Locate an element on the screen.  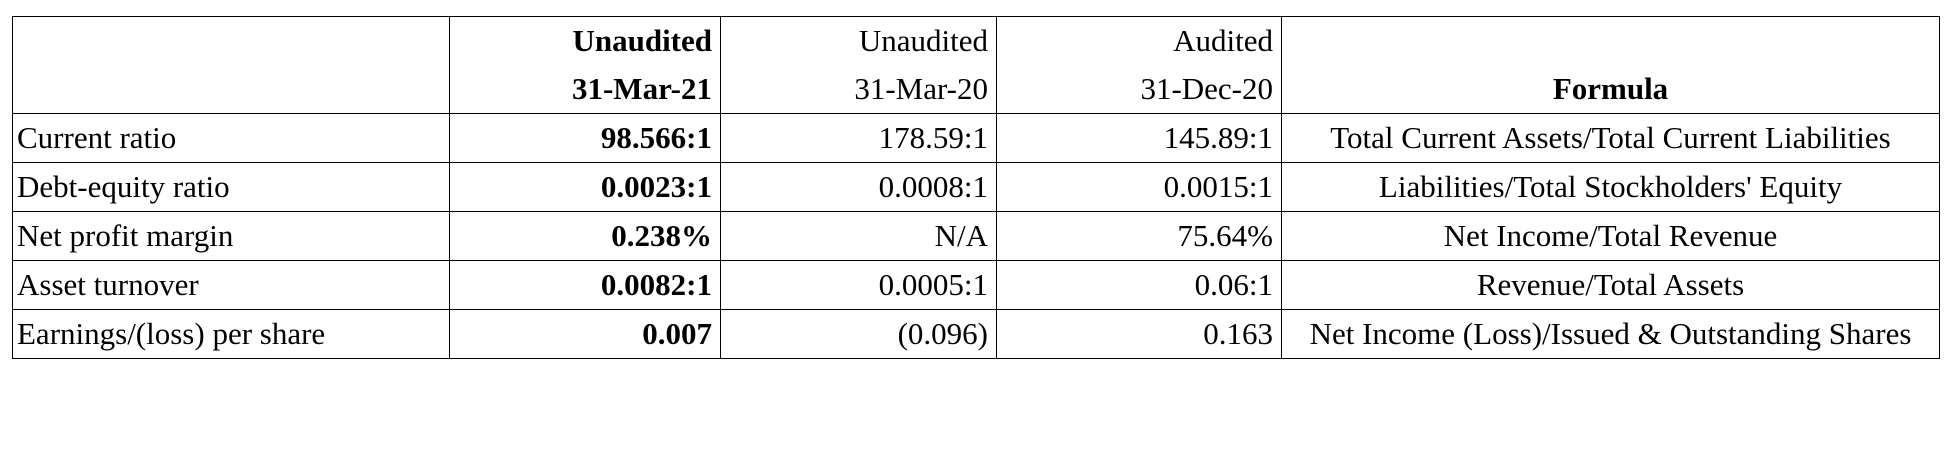
formula-cell: Revenue/Total Assets is located at coordinates (1610, 285).